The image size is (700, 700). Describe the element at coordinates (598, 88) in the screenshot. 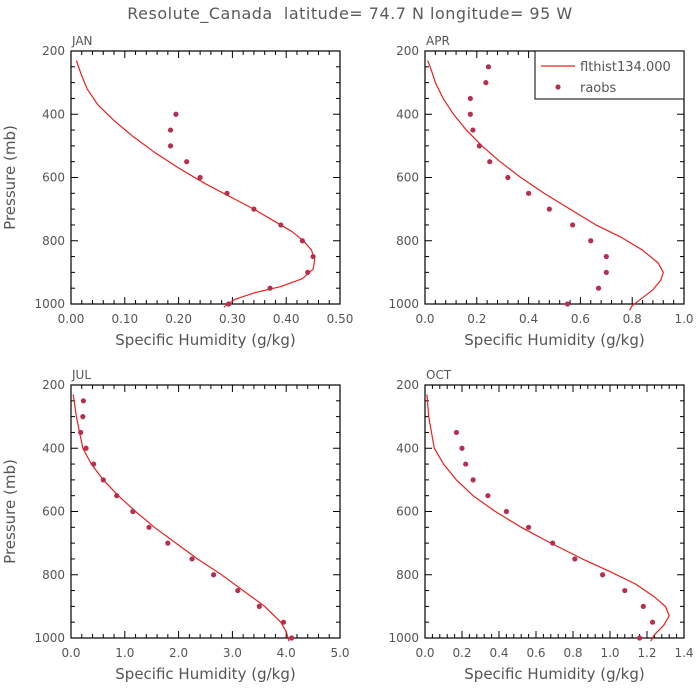

I see `legend-entry-label: raobs` at that location.